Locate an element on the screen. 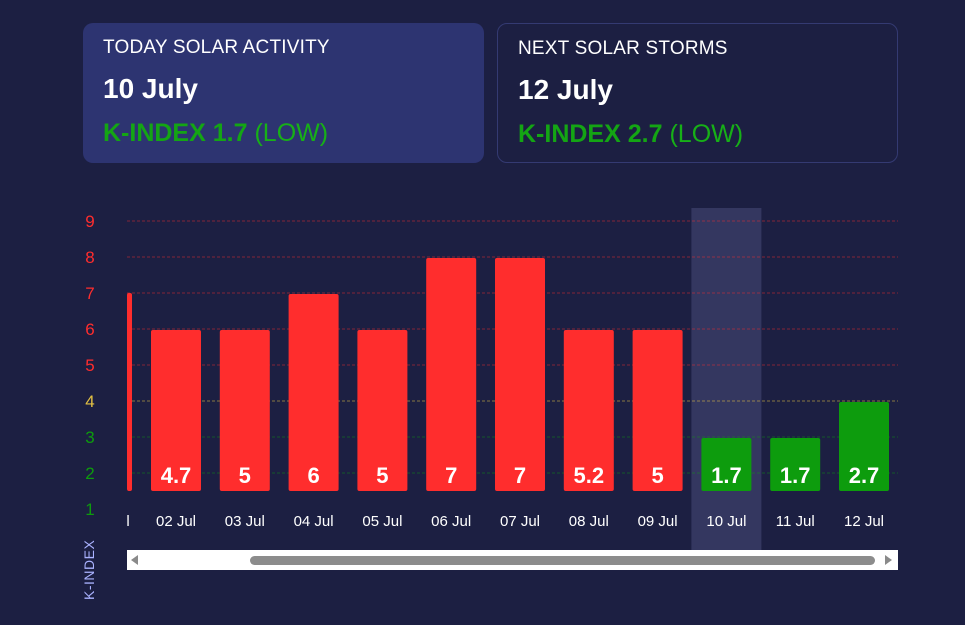 This screenshot has height=625, width=965. bar-12-jul is located at coordinates (864, 446).